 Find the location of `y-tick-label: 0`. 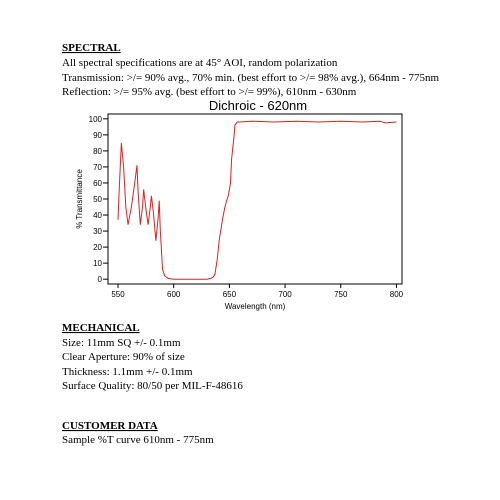

y-tick-label: 0 is located at coordinates (100, 279).